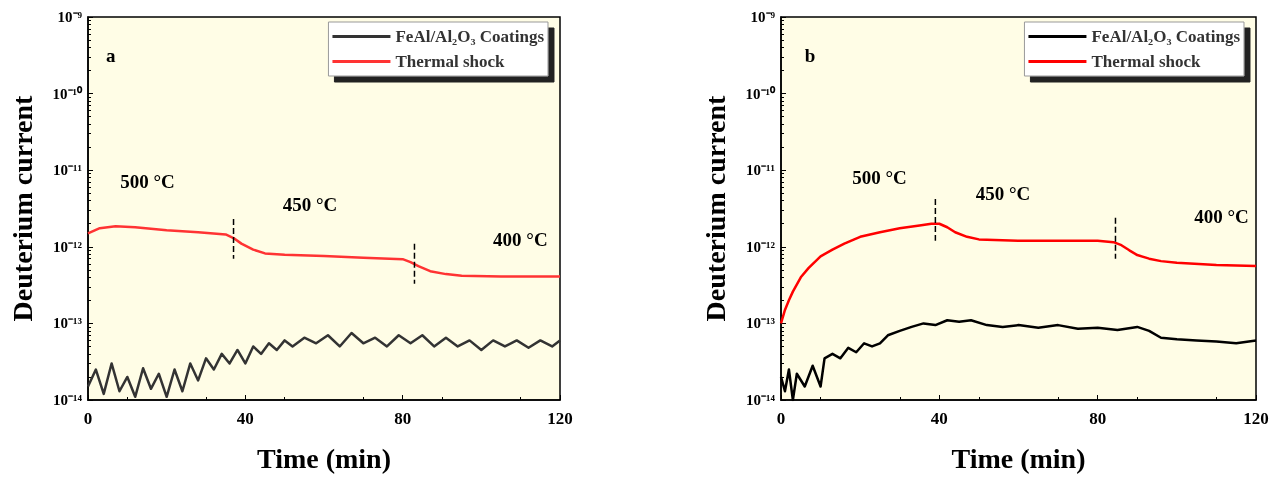  I want to click on annotation: b, so click(810, 55).